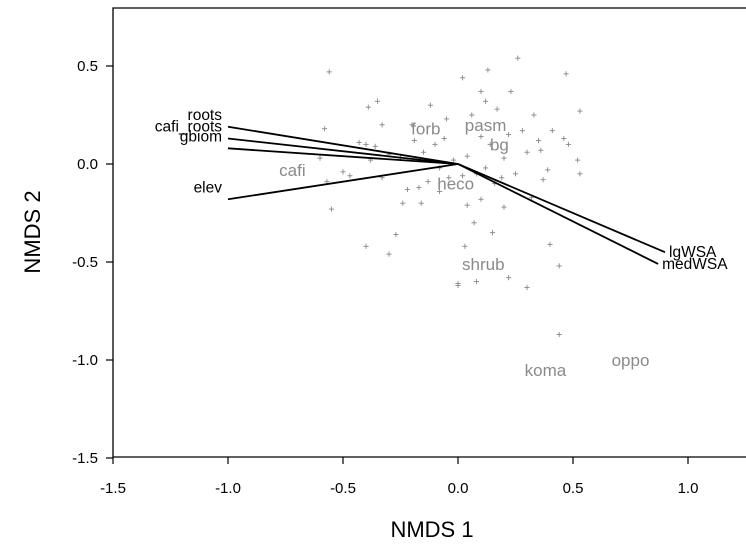 The image size is (746, 547). What do you see at coordinates (561, 208) in the screenshot?
I see `vector-lgWSA` at bounding box center [561, 208].